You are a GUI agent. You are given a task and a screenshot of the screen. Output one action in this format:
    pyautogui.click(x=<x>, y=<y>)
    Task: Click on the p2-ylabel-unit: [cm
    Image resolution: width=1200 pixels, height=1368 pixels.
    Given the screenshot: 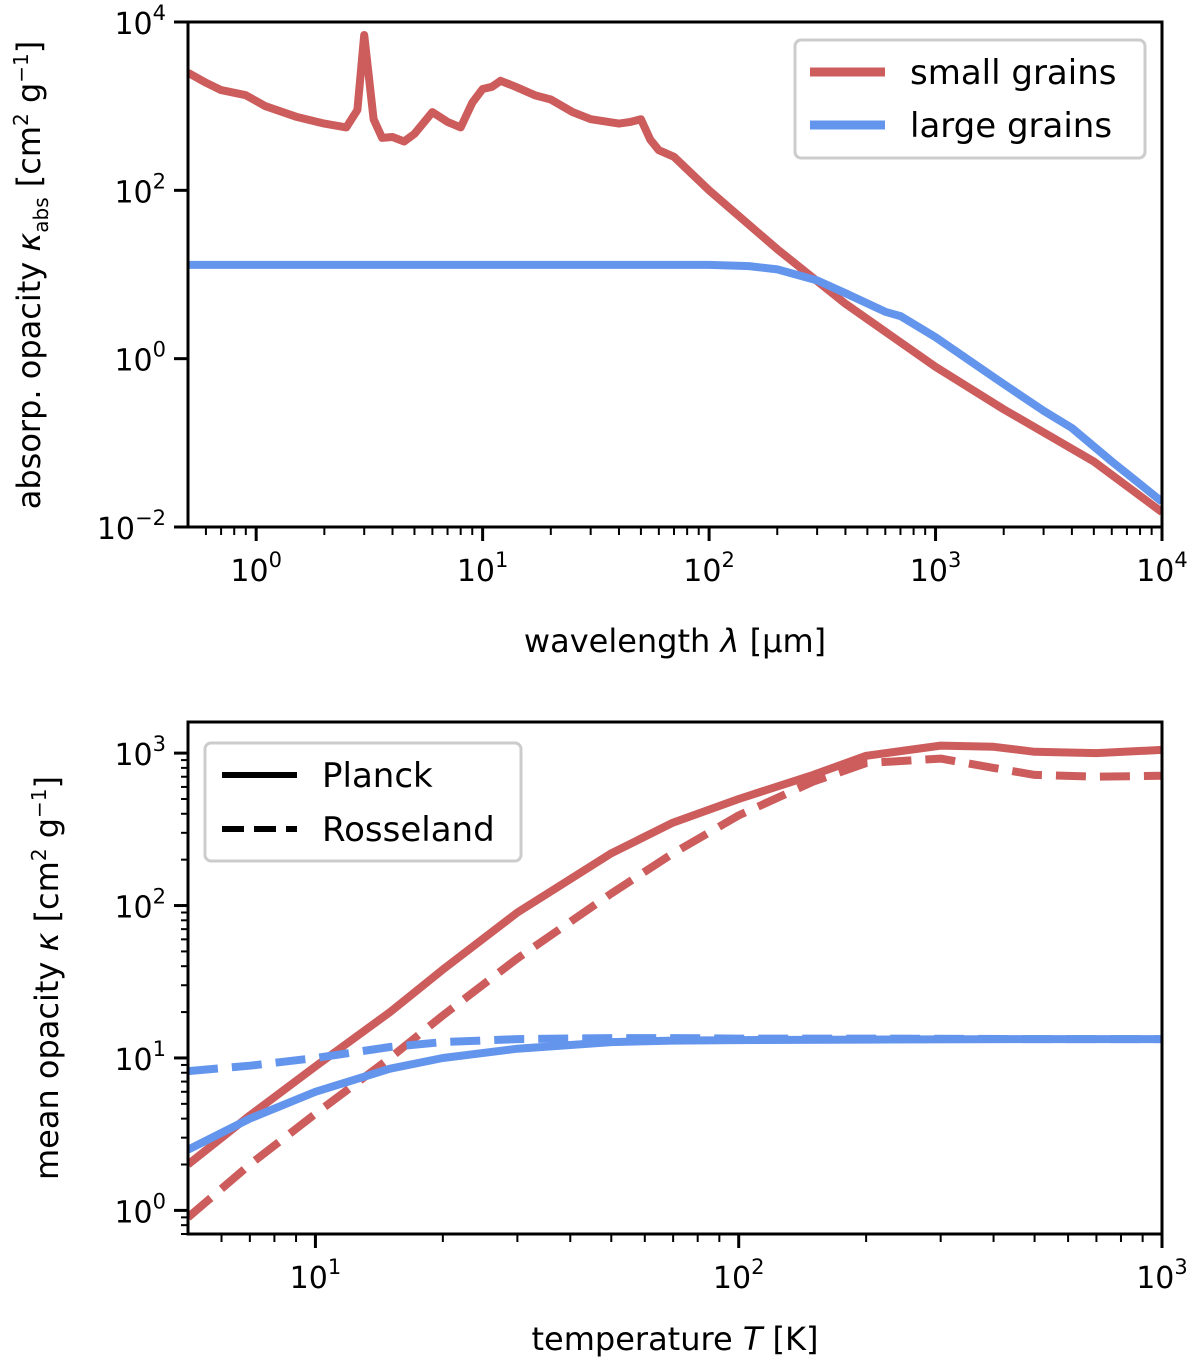 What is the action you would take?
    pyautogui.click(x=47, y=896)
    